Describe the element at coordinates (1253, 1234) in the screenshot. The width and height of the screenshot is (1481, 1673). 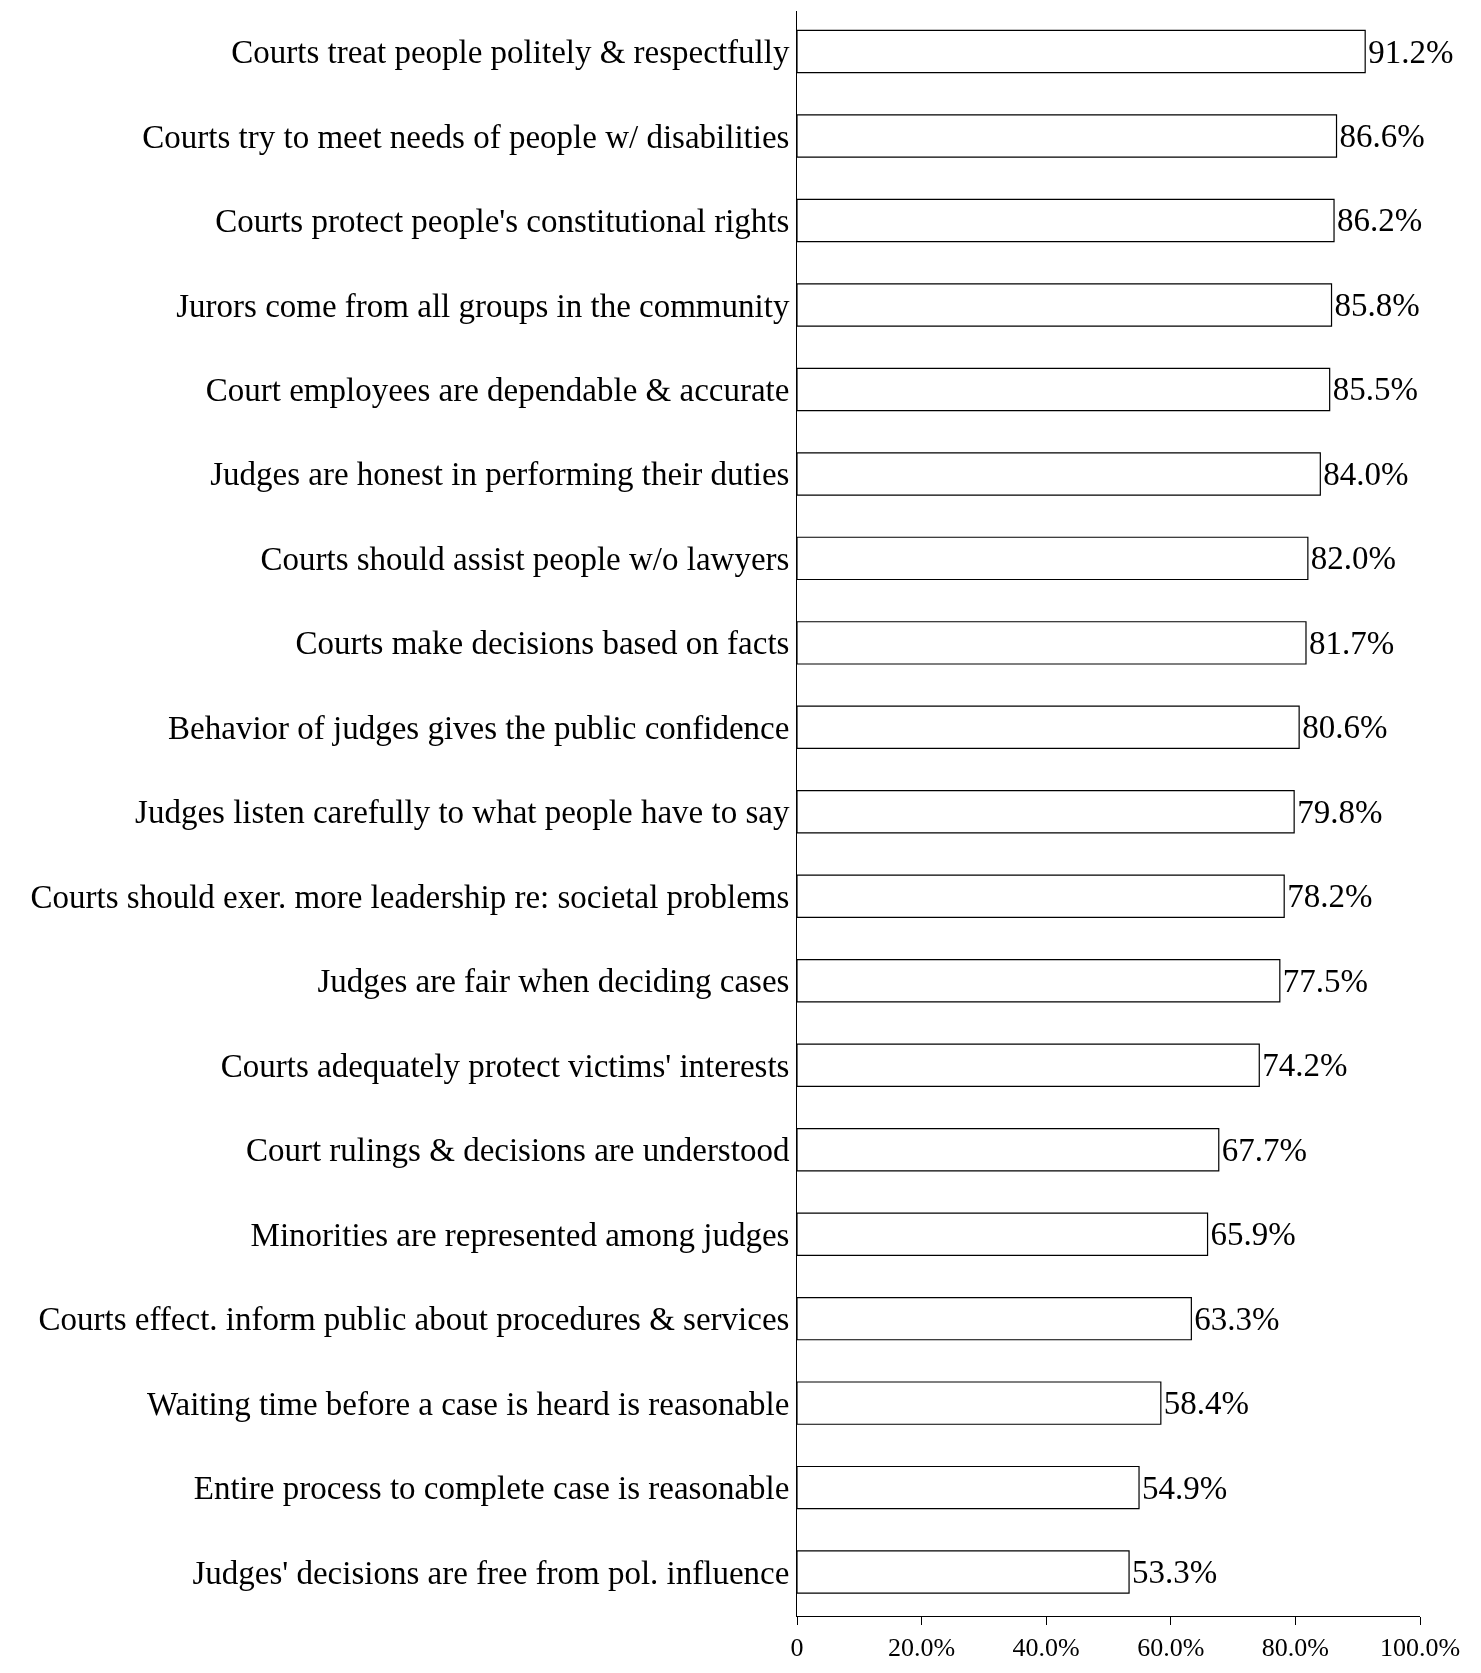
I see `data-label: 65.9%` at that location.